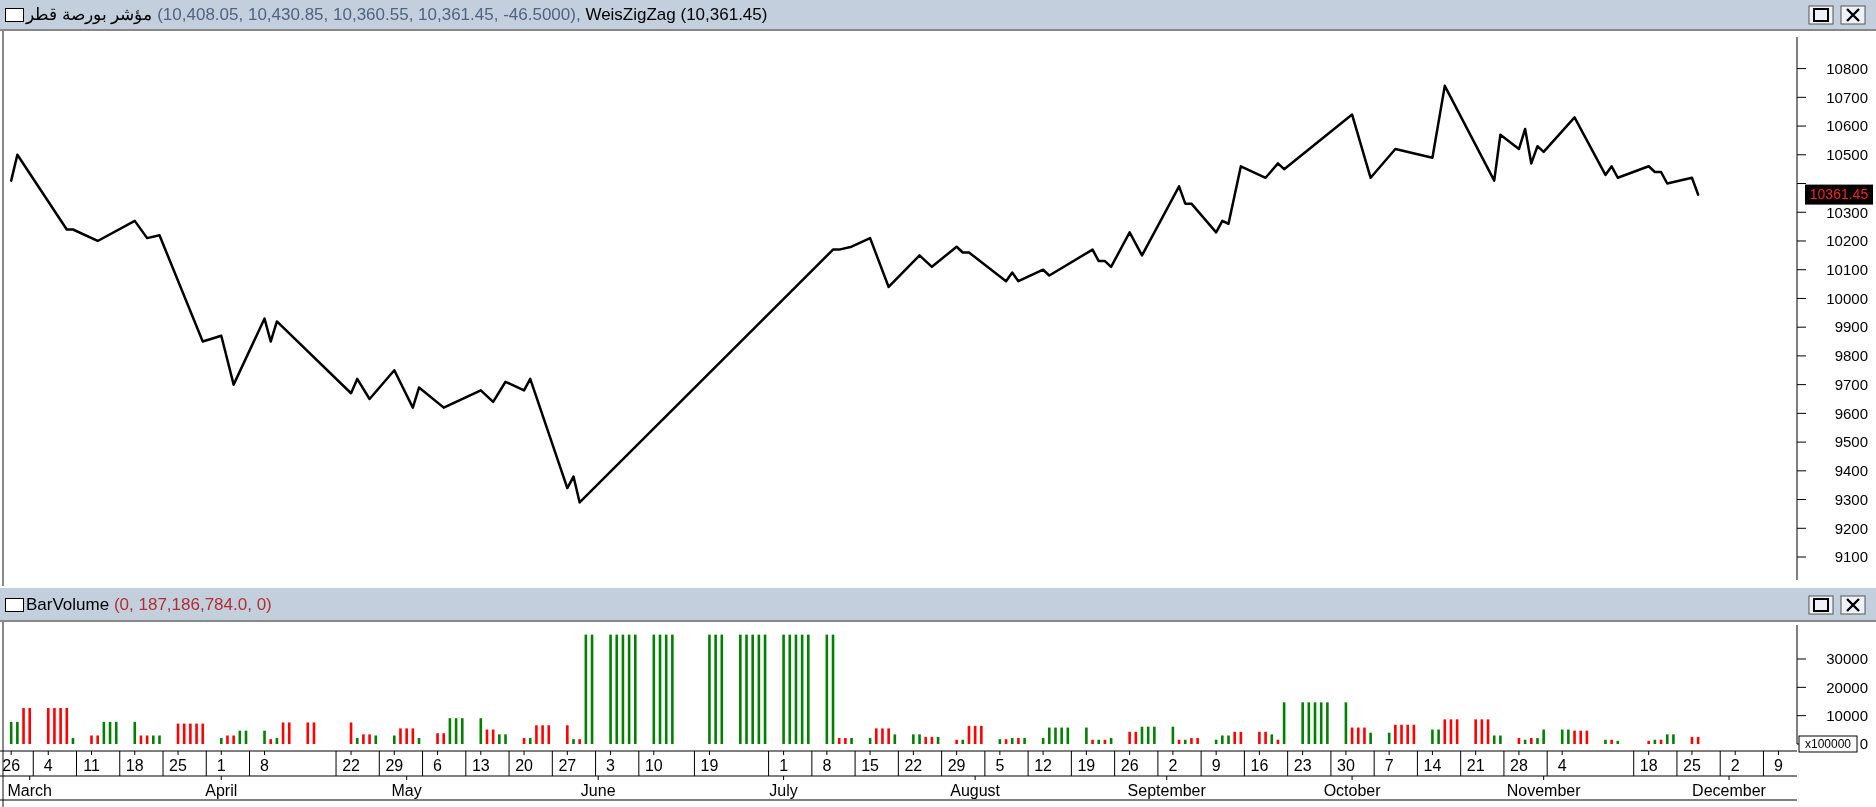  Describe the element at coordinates (1729, 790) in the screenshot. I see `x2-tick-label: December` at that location.